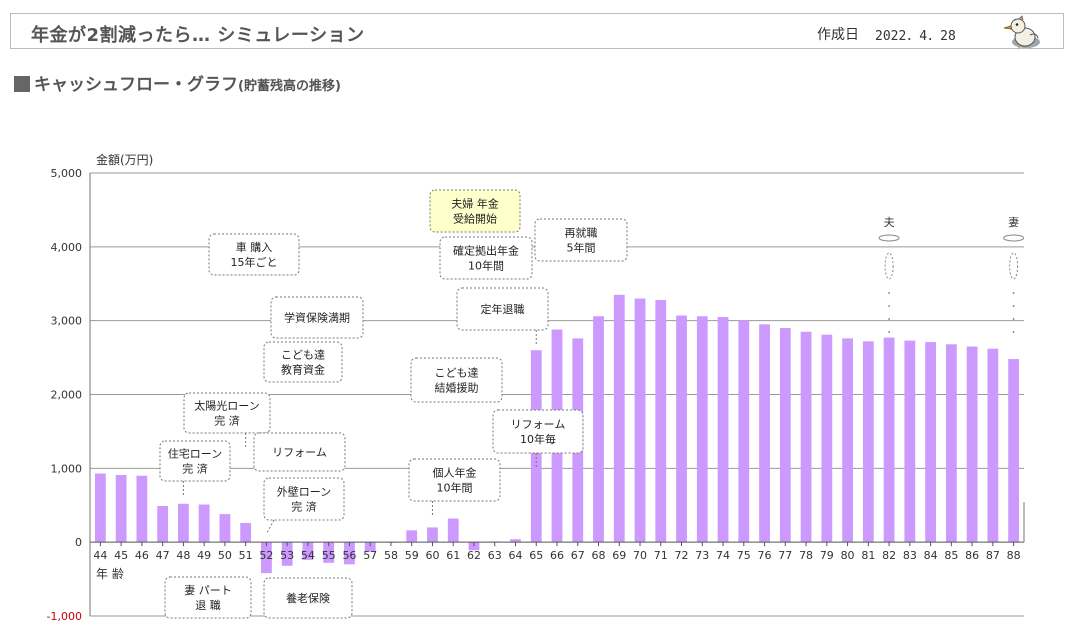 This screenshot has width=1072, height=642. What do you see at coordinates (208, 590) in the screenshot?
I see `callout-text: 妻 パート` at bounding box center [208, 590].